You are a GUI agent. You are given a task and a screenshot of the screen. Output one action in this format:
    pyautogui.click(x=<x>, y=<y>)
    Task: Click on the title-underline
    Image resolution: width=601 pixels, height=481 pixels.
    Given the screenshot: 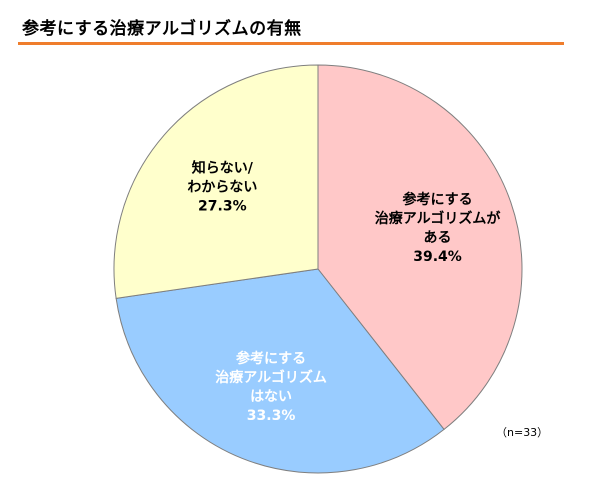 What is the action you would take?
    pyautogui.click(x=291, y=43)
    